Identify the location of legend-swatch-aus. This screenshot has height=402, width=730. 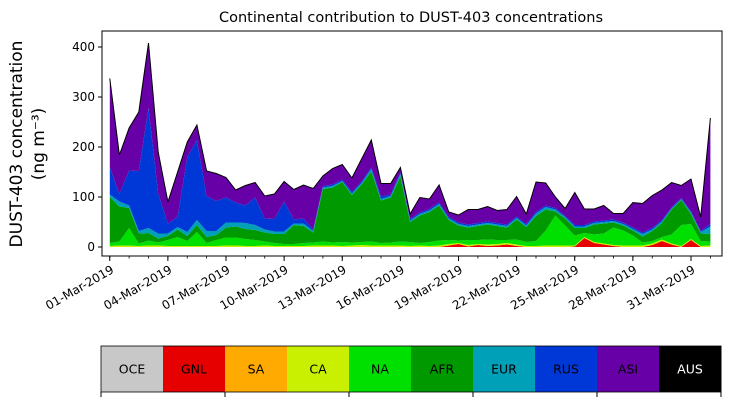
(690, 369).